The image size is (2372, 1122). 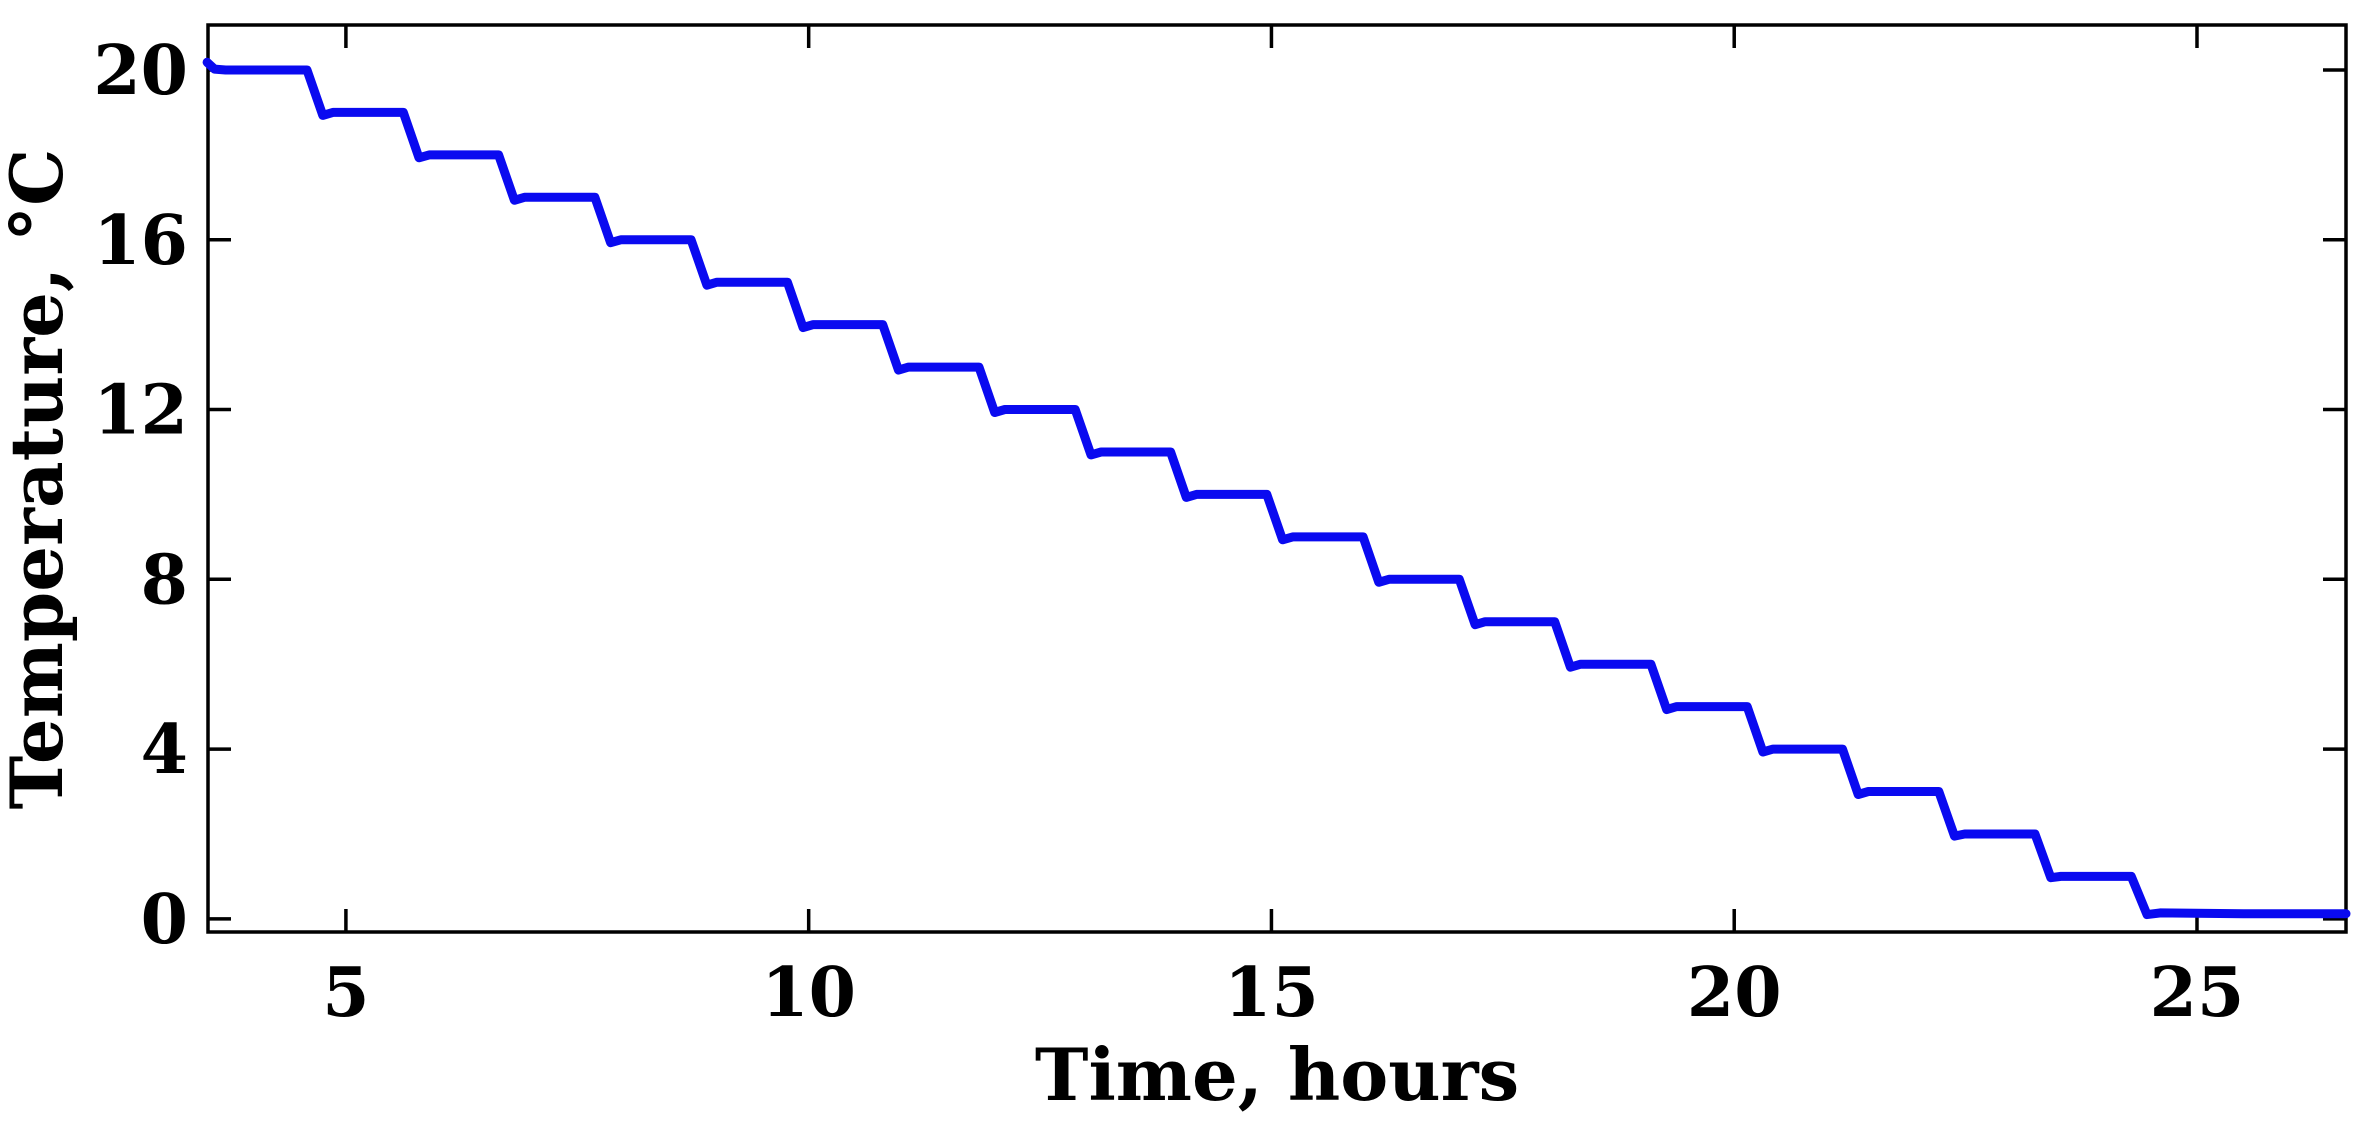 I want to click on y-tick-label: 12, so click(x=140, y=411).